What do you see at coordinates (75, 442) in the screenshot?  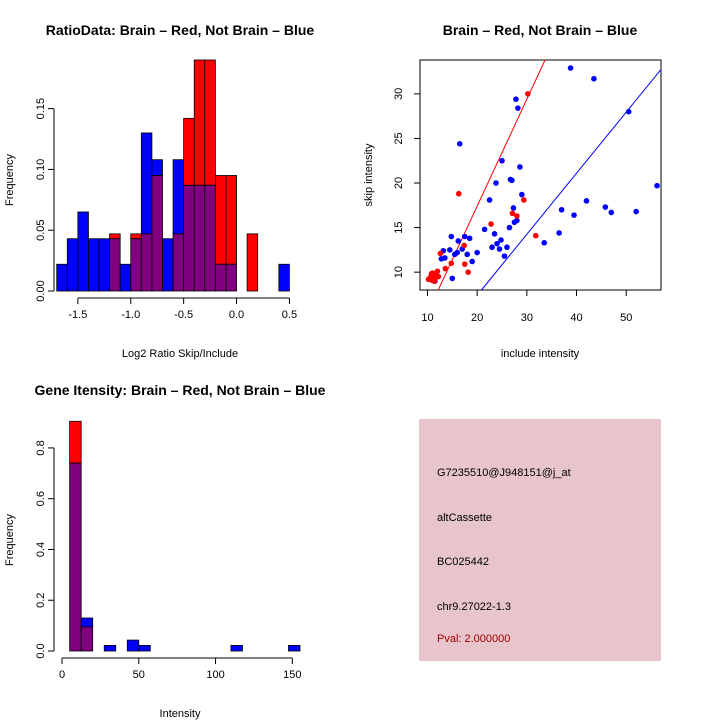 I see `gene-bar-red` at bounding box center [75, 442].